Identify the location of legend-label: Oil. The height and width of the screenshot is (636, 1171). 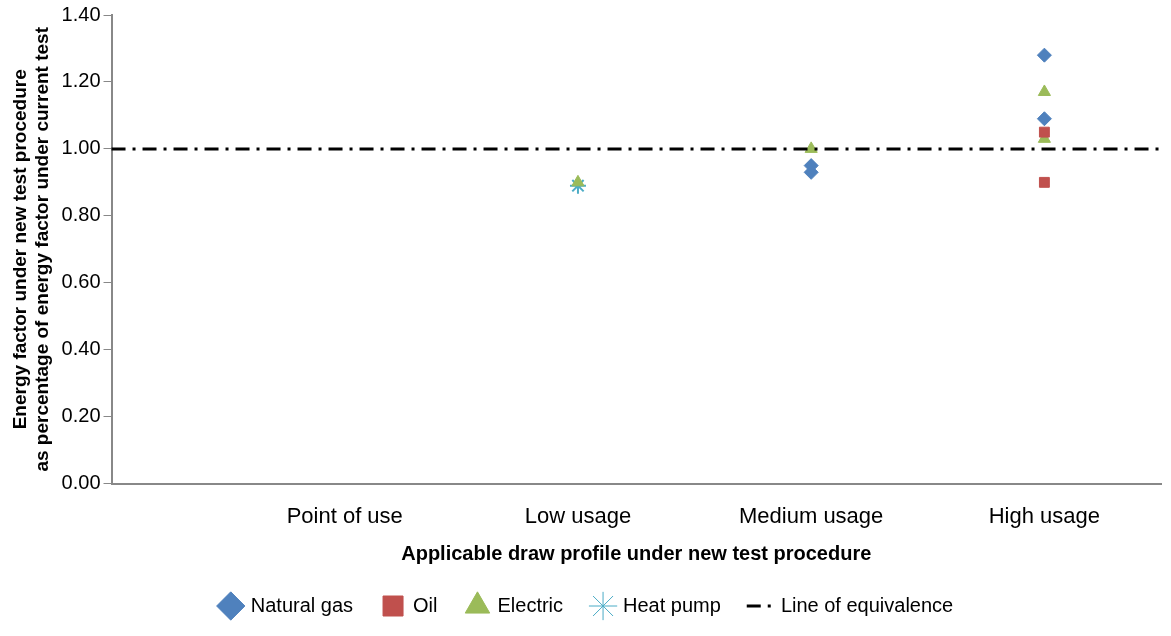
(425, 604).